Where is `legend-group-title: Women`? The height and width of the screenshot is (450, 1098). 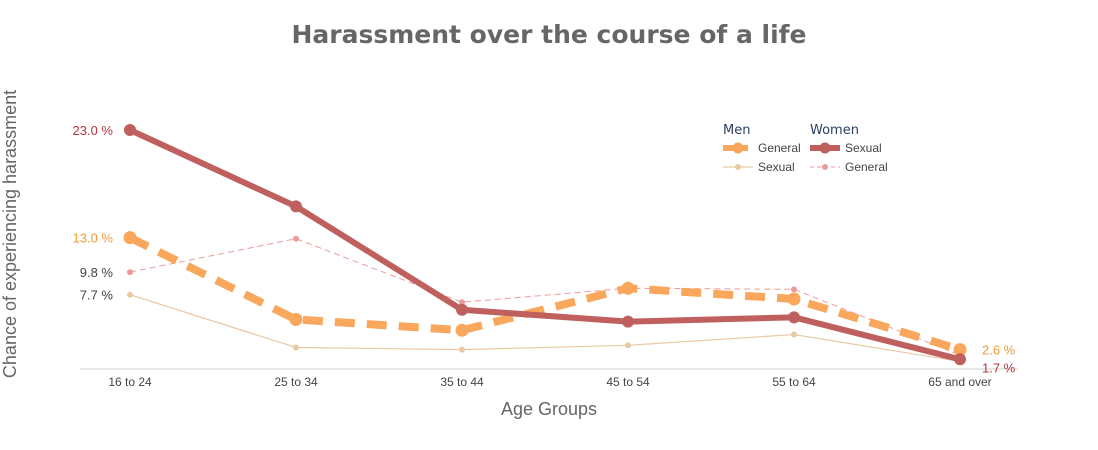
legend-group-title: Women is located at coordinates (834, 130).